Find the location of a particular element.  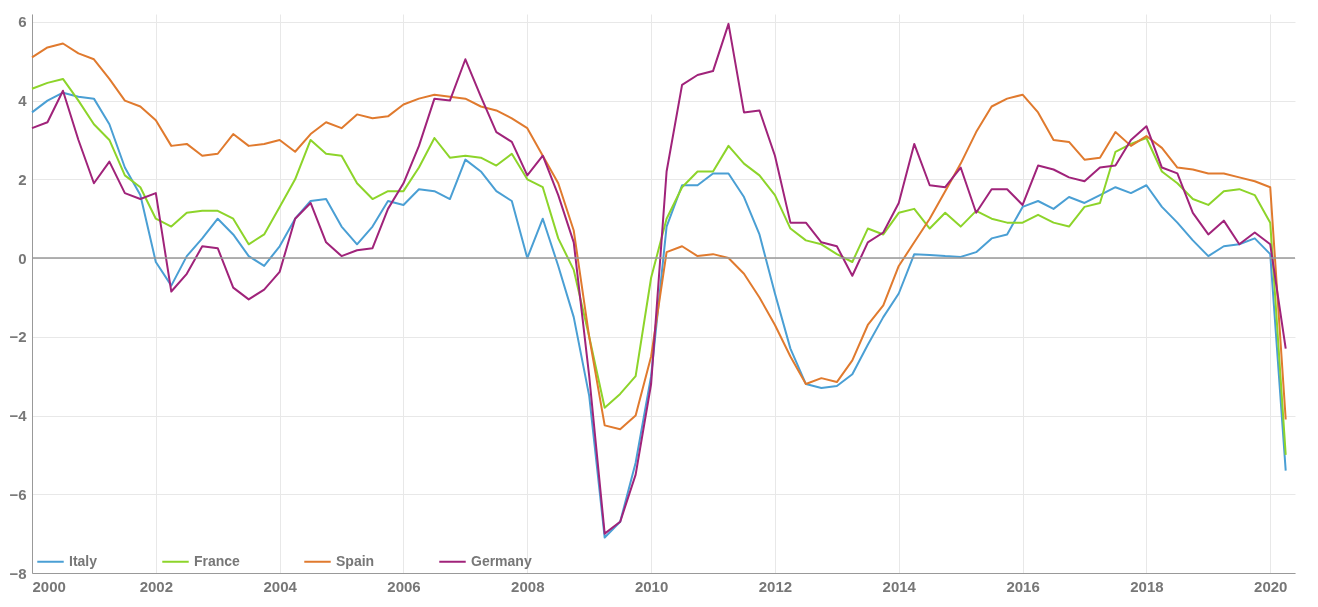

x-tick-label: 2010 is located at coordinates (651, 586).